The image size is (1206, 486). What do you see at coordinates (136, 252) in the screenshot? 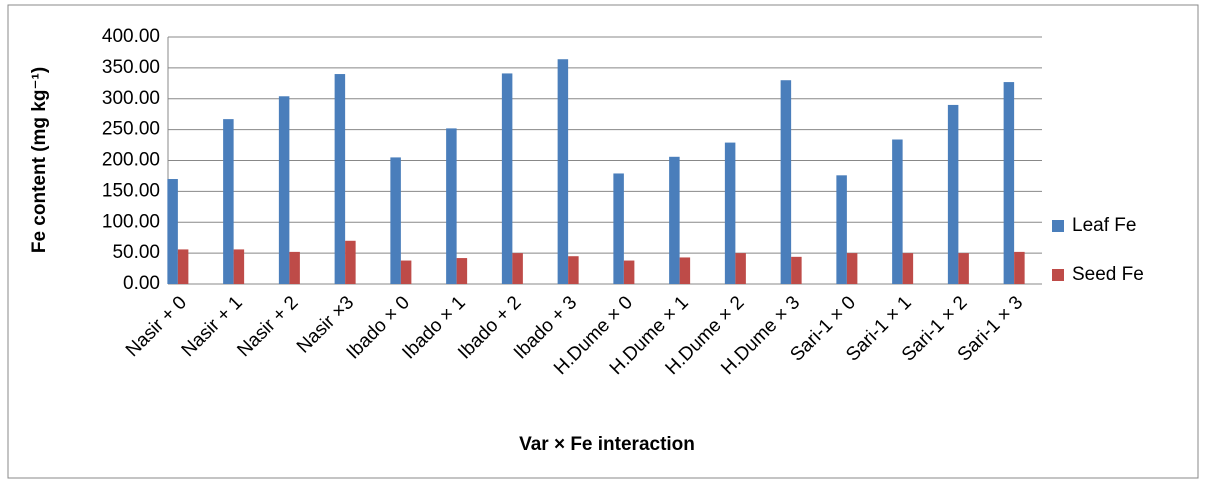
I see `y-tick-label: 50.00` at bounding box center [136, 252].